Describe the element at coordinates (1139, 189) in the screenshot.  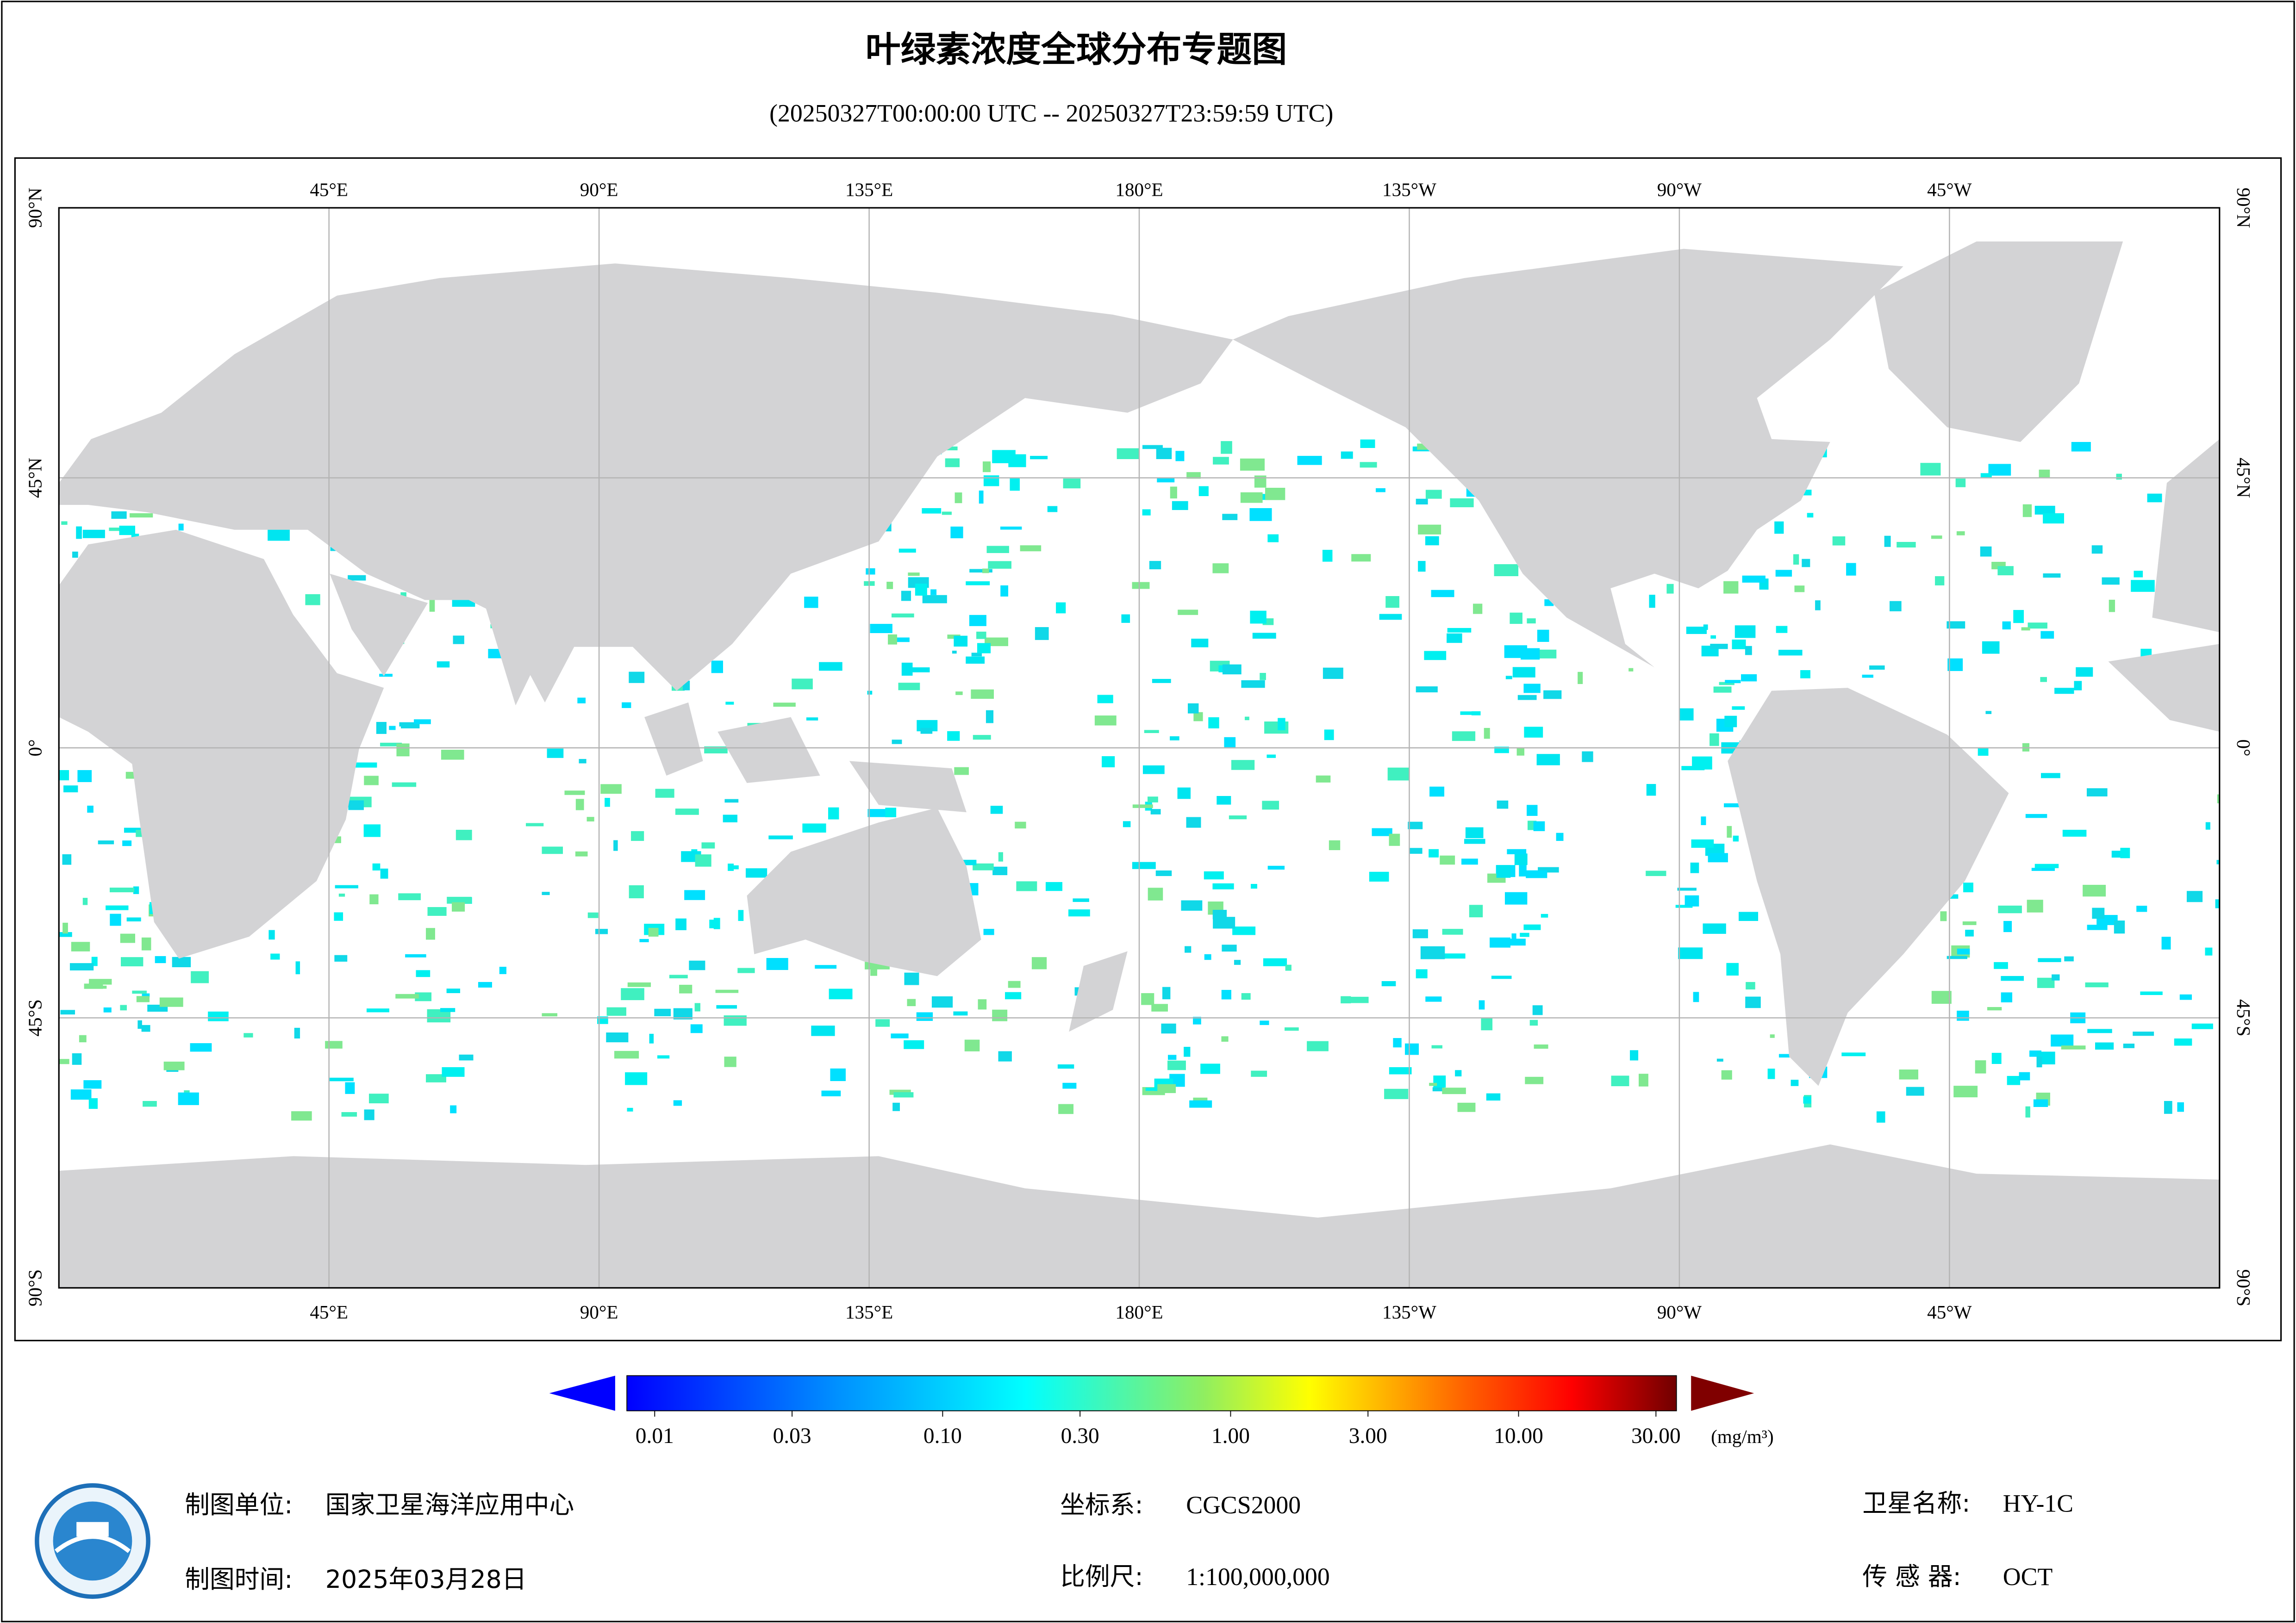
I see `lon-label-top: 180°E` at that location.